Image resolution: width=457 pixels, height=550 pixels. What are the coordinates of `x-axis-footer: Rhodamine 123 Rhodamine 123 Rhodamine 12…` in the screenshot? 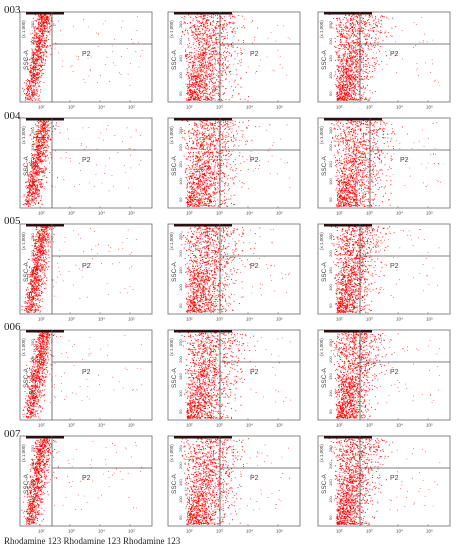 It's located at (92, 541).